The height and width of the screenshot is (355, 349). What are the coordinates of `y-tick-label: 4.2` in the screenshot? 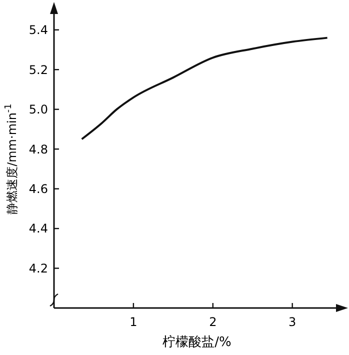 It's located at (38, 268).